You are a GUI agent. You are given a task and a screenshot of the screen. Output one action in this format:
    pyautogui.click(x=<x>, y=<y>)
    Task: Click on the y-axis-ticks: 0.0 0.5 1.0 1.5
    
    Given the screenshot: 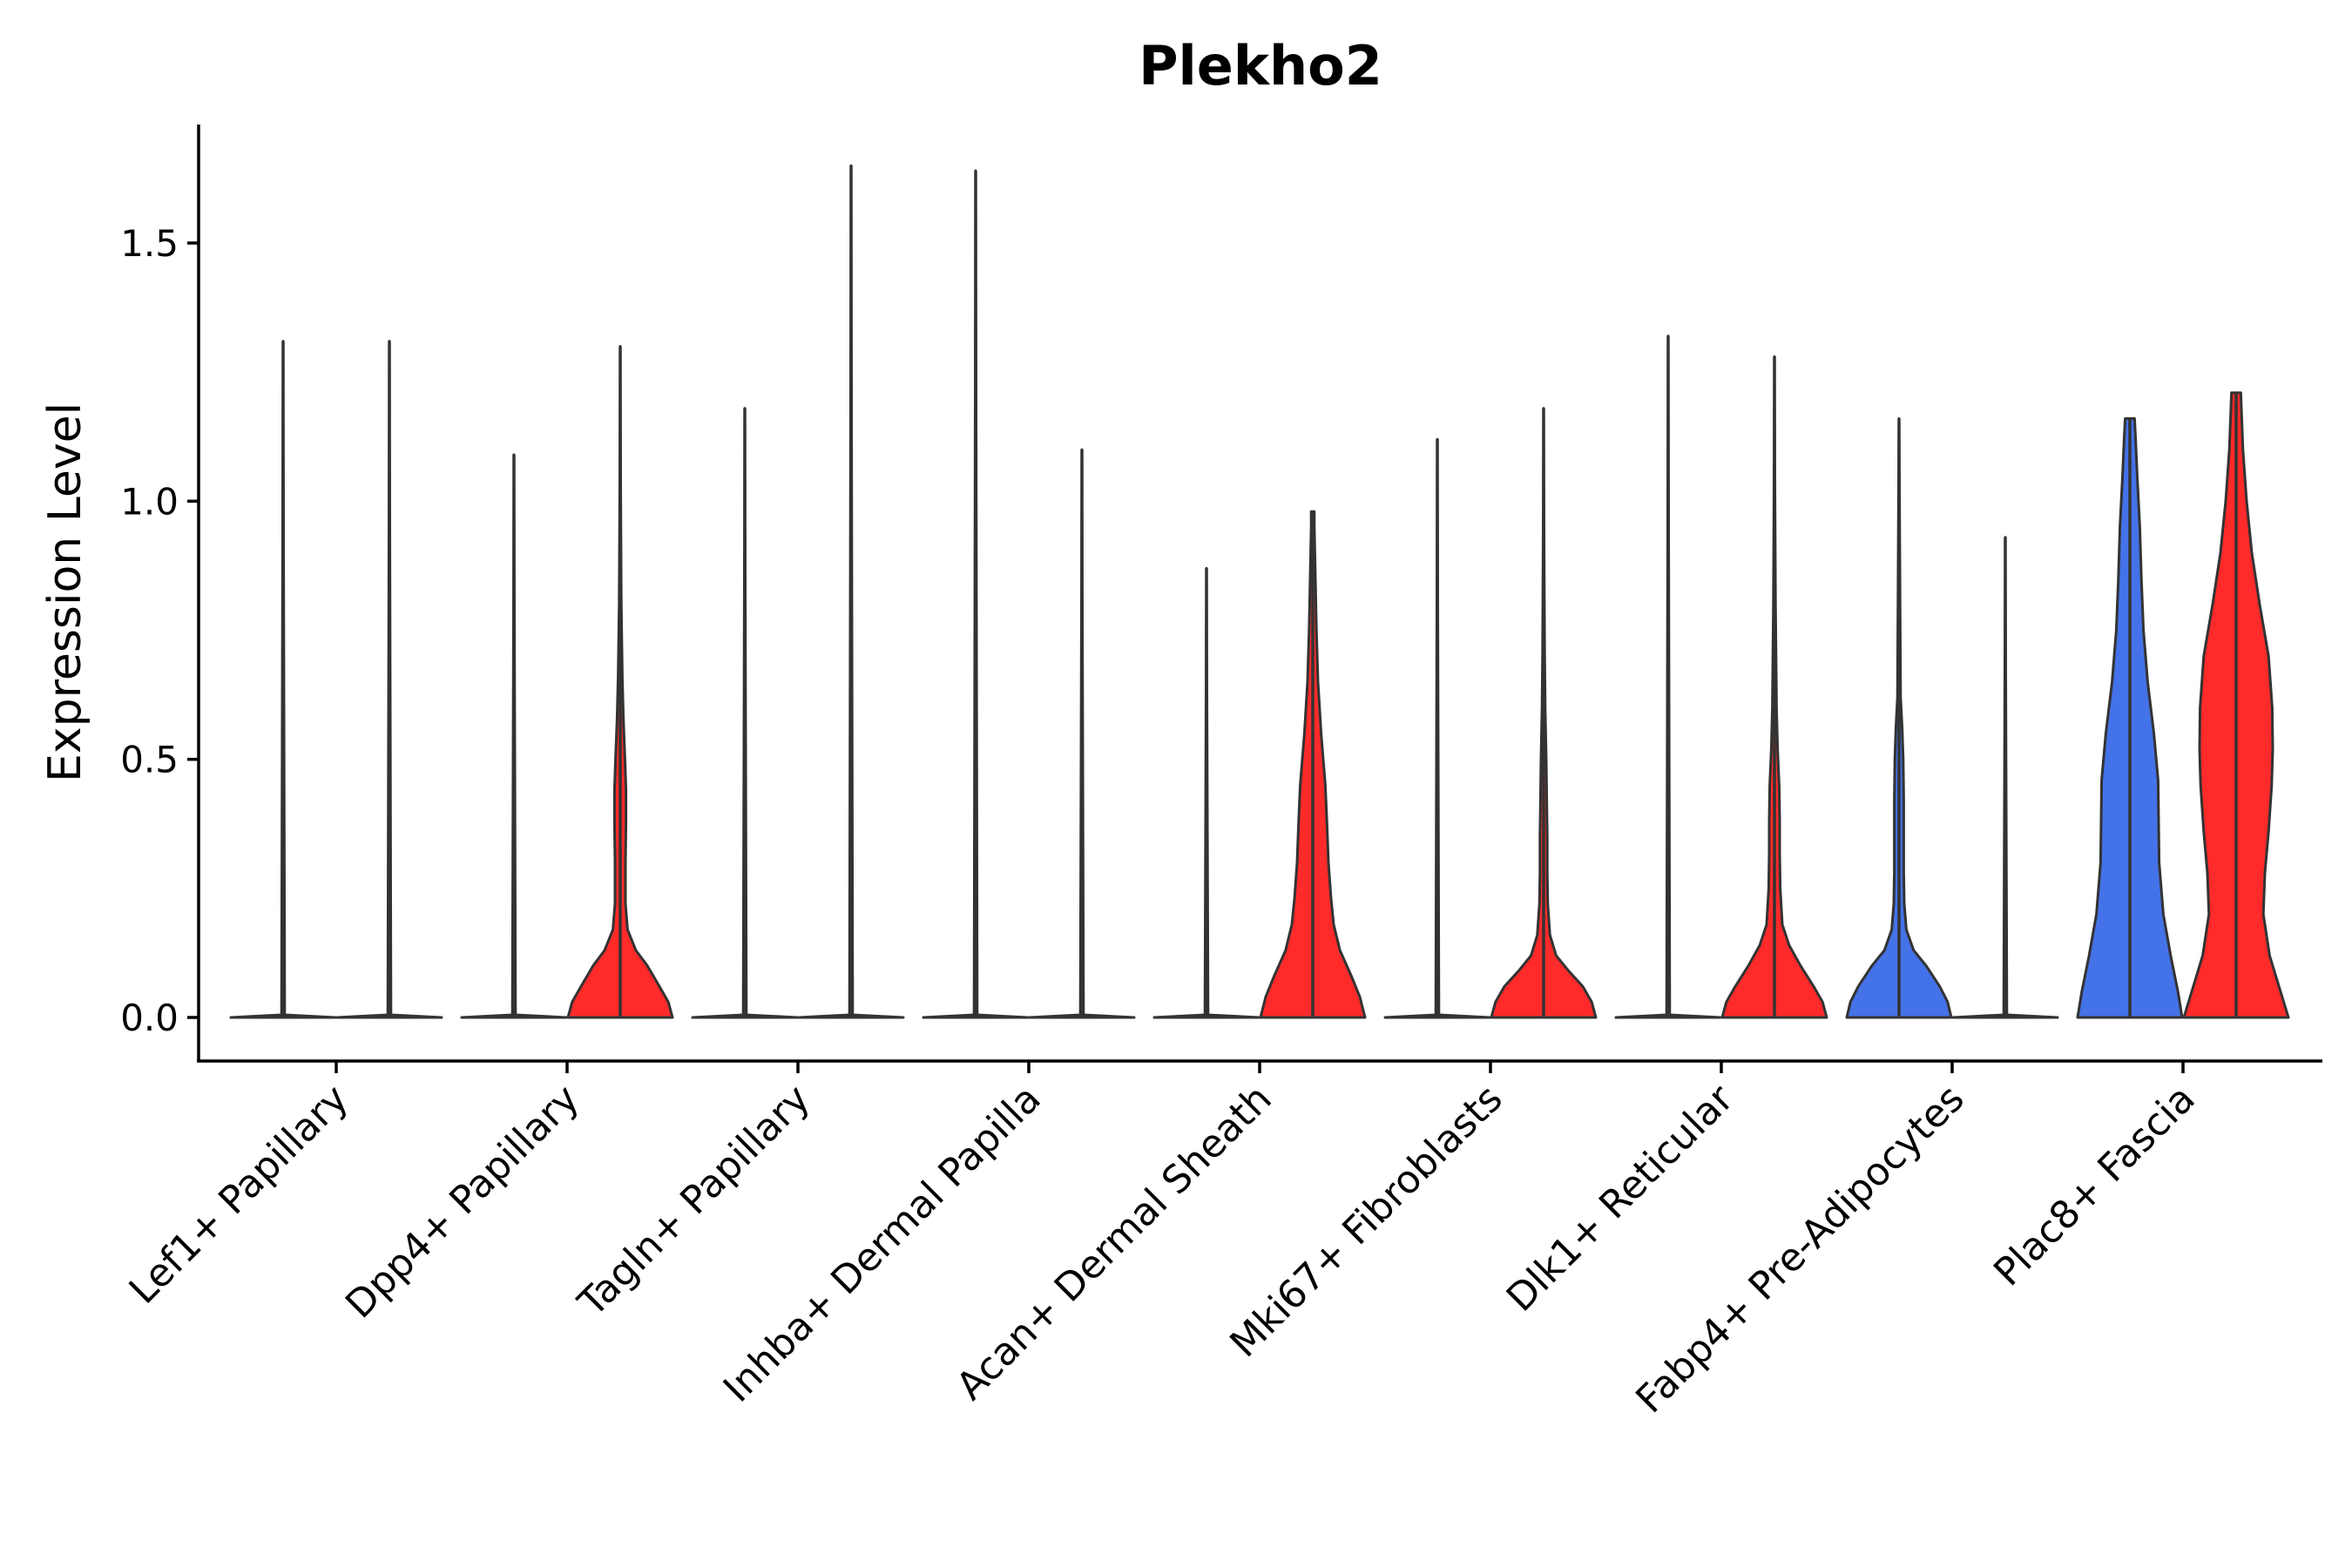 What is the action you would take?
    pyautogui.click(x=159, y=630)
    